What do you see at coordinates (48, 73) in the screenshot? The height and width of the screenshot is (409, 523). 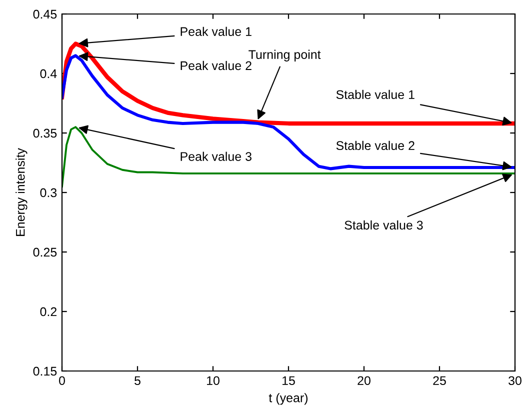 I see `y-tick-label: 0.4` at bounding box center [48, 73].